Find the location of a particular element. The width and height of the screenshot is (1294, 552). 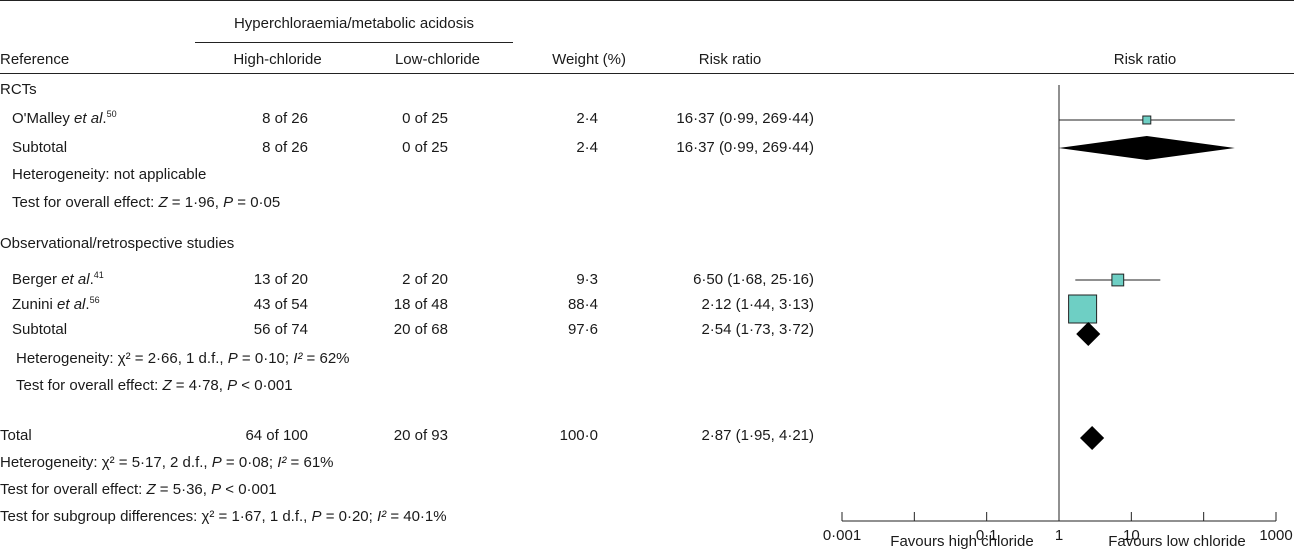

group-rule is located at coordinates (354, 42).